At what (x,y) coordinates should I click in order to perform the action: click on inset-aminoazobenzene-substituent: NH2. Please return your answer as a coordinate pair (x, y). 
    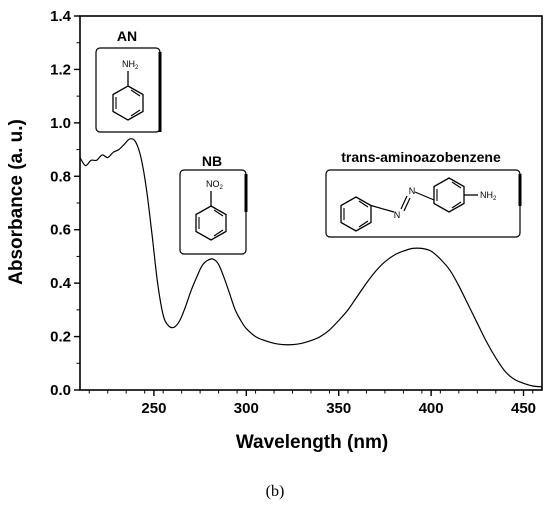
    Looking at the image, I should click on (488, 196).